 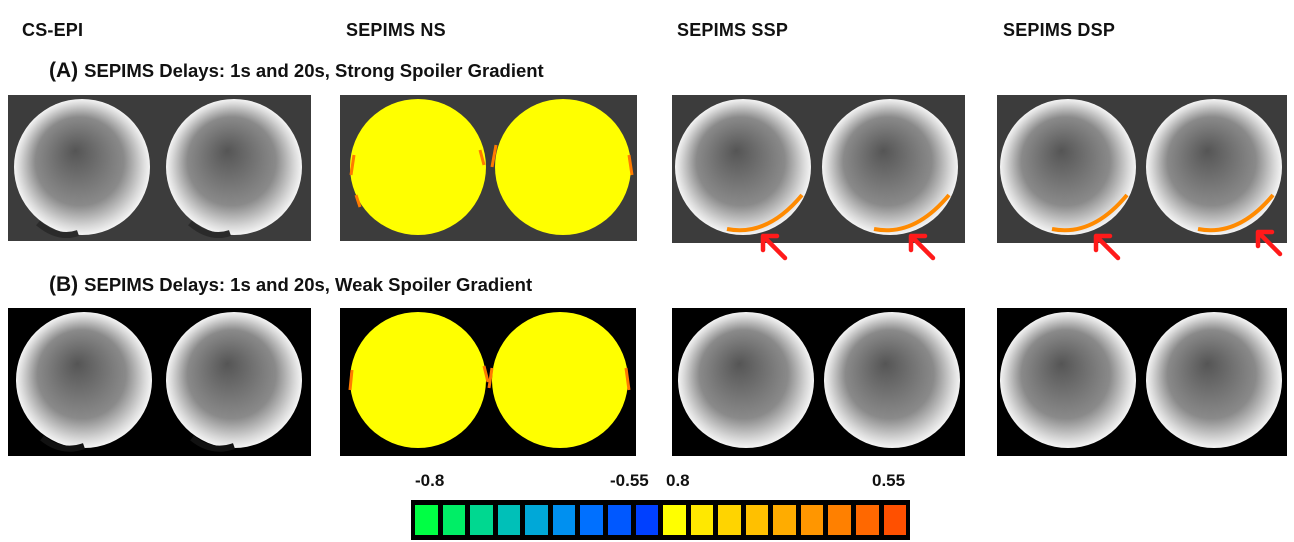 I want to click on panel-b-sepims-ssp, so click(x=818, y=382).